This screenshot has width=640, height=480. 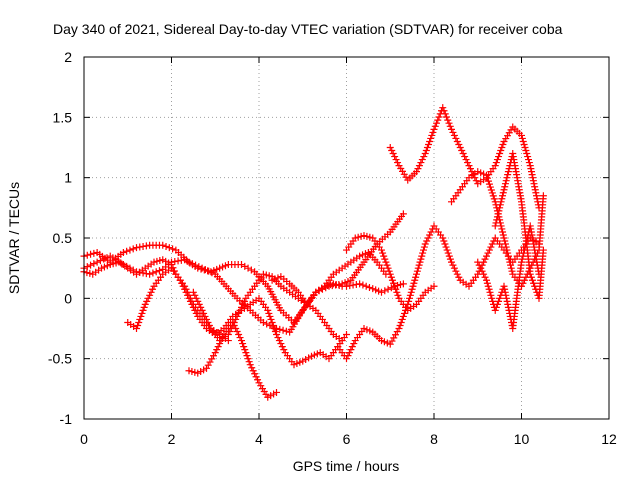 What do you see at coordinates (68, 57) in the screenshot?
I see `y-tick-label: 2` at bounding box center [68, 57].